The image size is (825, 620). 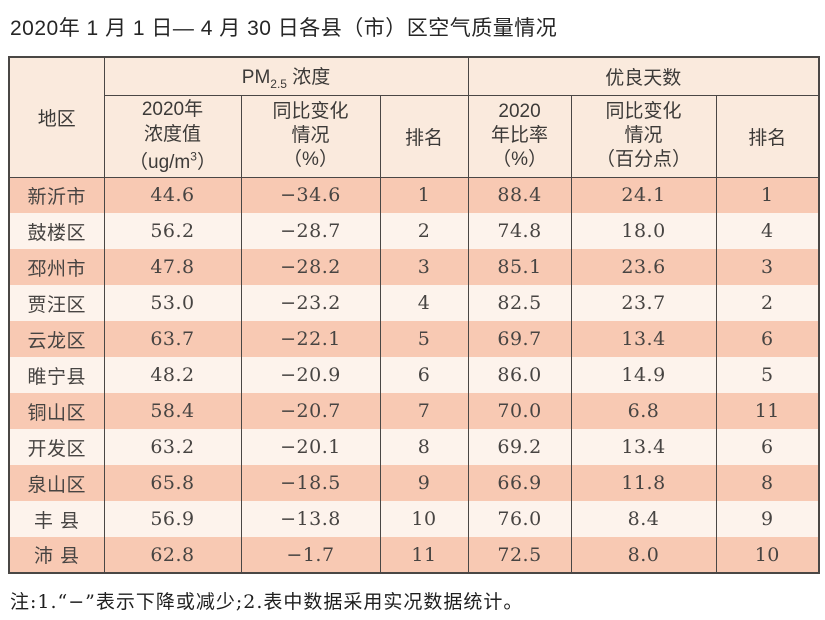 What do you see at coordinates (424, 411) in the screenshot?
I see `pm-rank-cell: 7` at bounding box center [424, 411].